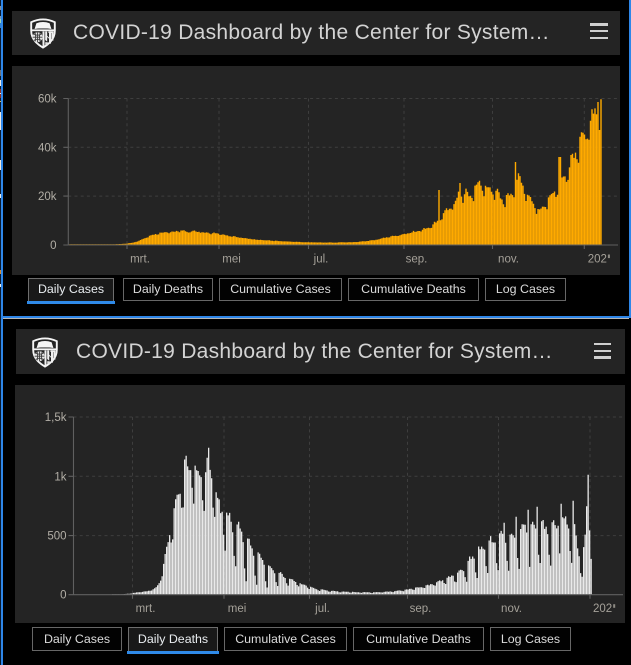  I want to click on svg-text: 1,5k, so click(56, 418).